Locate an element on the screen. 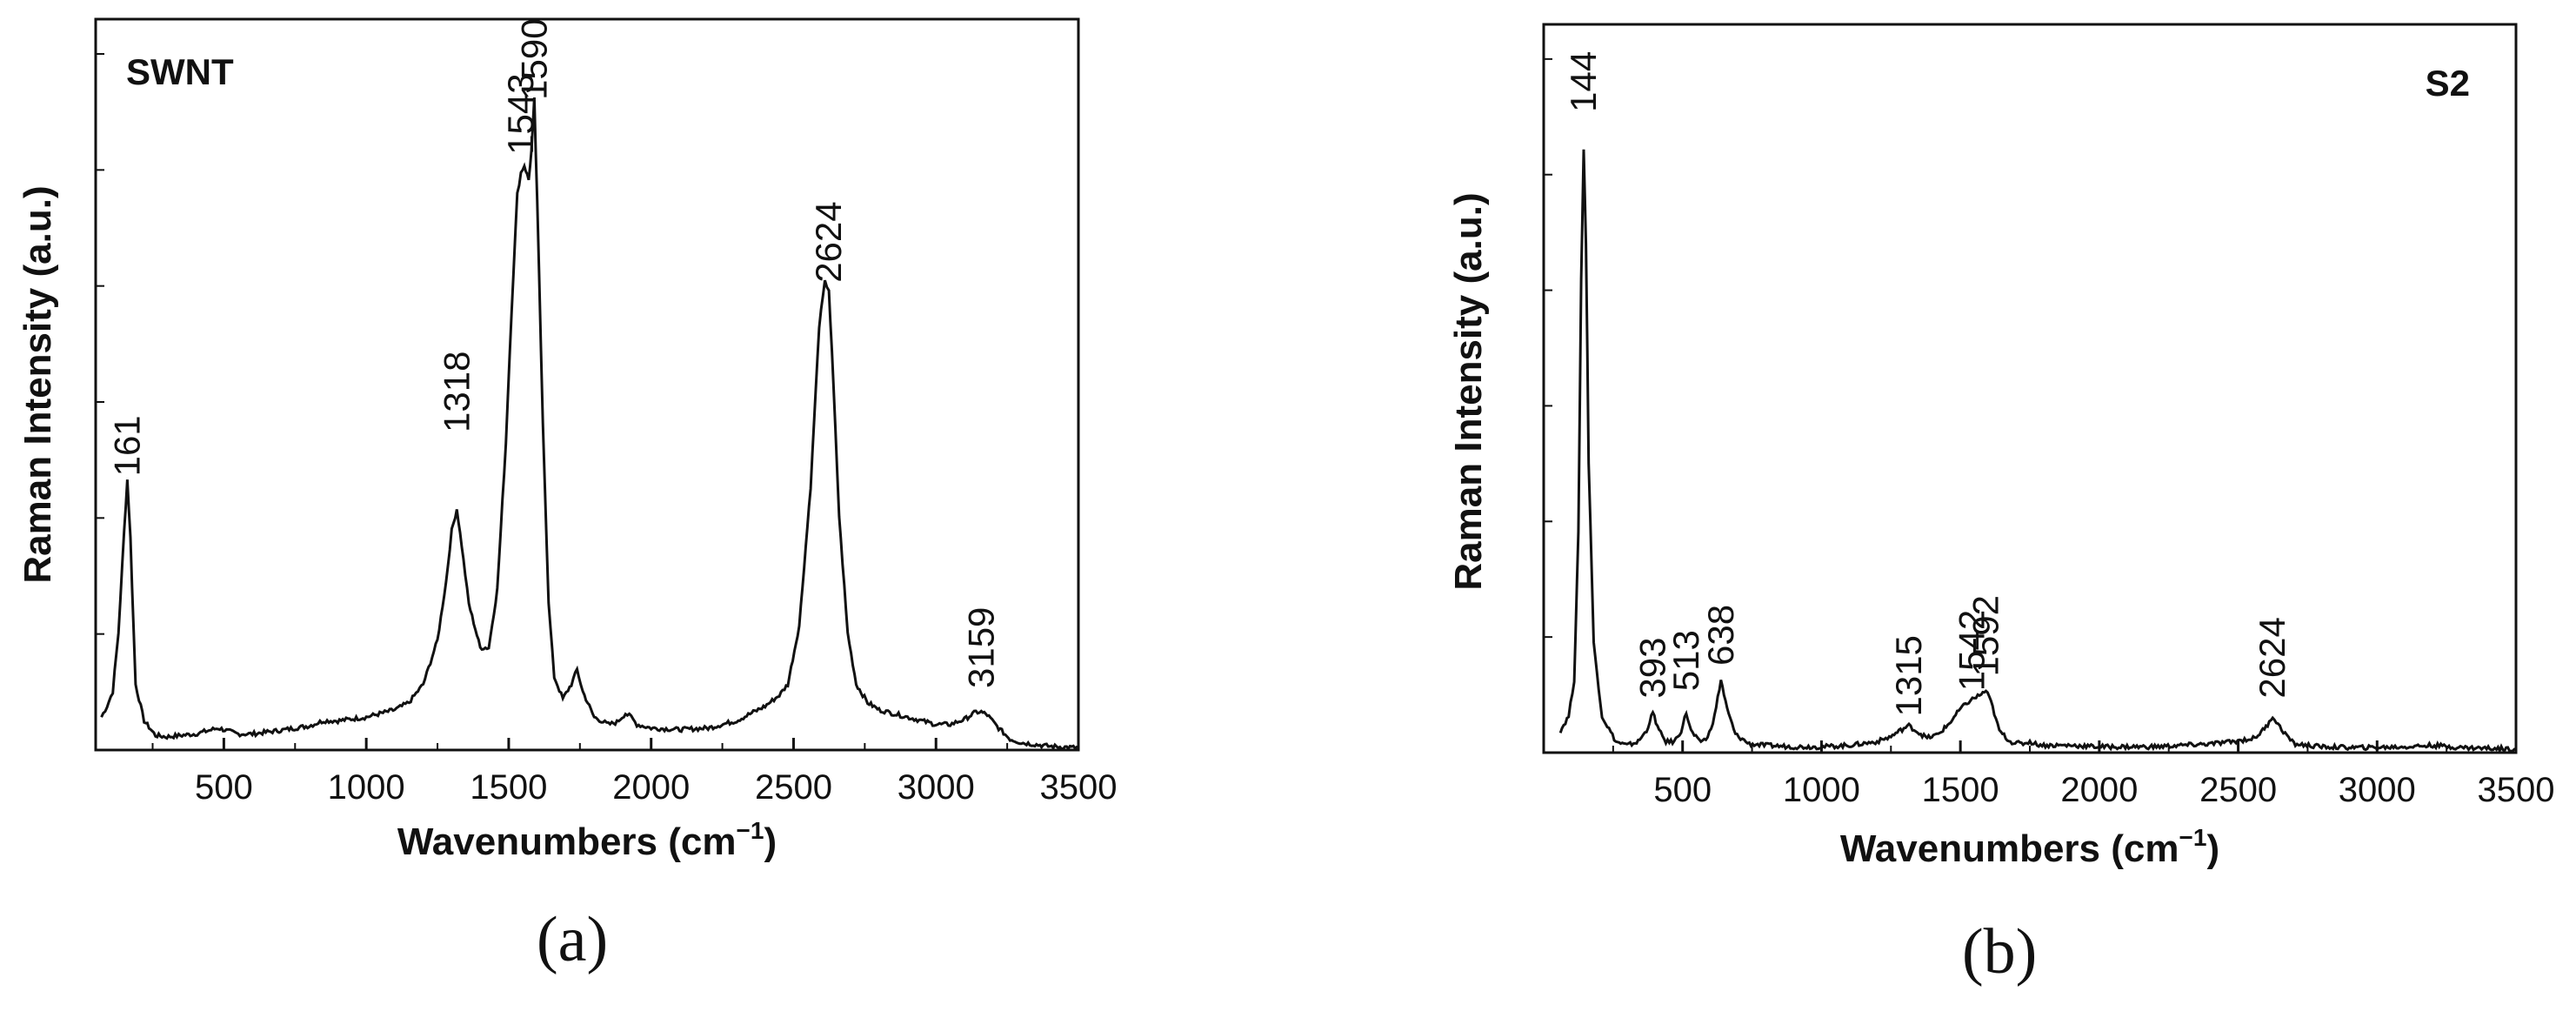 Image resolution: width=2576 pixels, height=1018 pixels. chart-a-x-axis-label: Wavenumbers (cm−1) is located at coordinates (587, 840).